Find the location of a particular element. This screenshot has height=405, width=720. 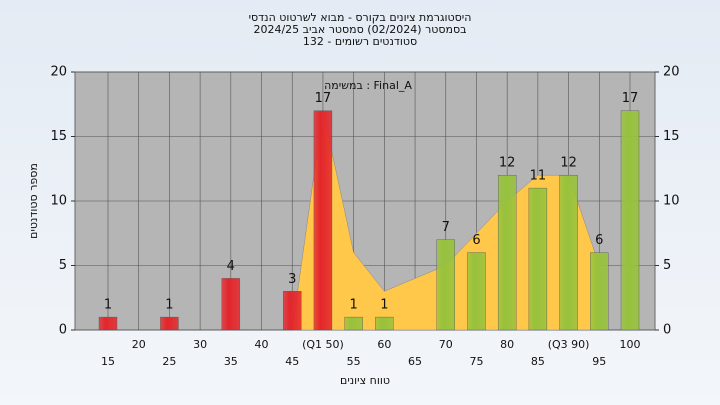

y-tick-label: 5 is located at coordinates (63, 265).